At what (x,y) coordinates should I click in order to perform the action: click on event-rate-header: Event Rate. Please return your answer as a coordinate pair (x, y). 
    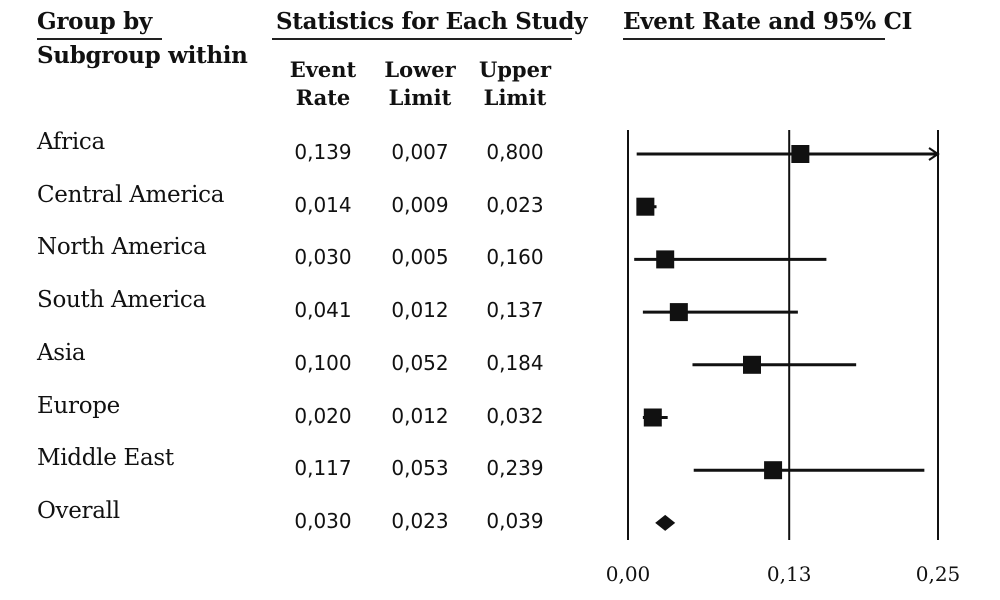
    Looking at the image, I should click on (323, 84).